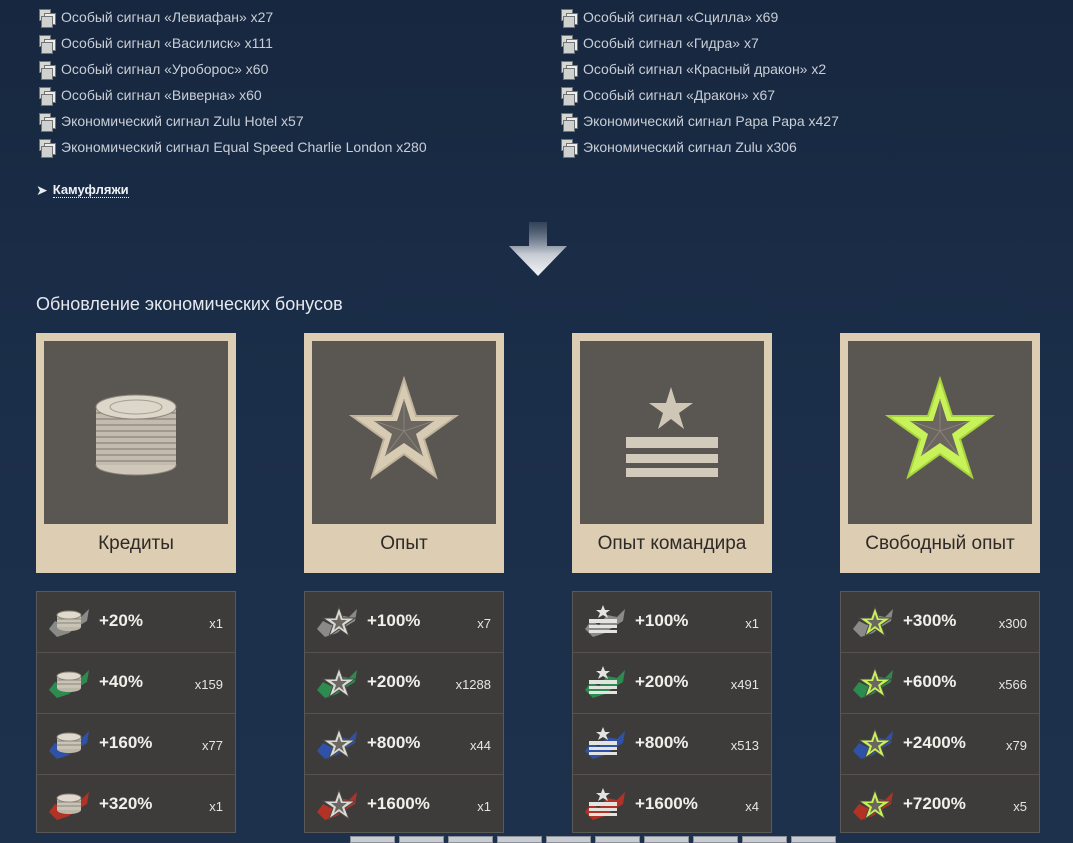  I want to click on bonus-count: x566, so click(1012, 684).